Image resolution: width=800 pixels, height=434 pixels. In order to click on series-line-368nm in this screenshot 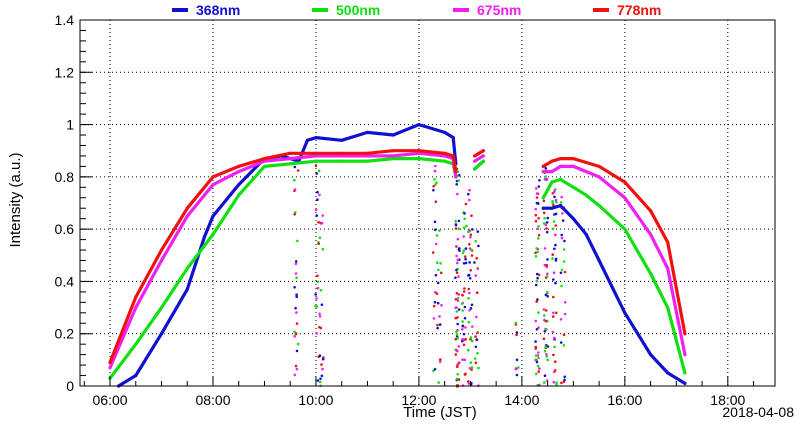, I will do `click(614, 294)`.